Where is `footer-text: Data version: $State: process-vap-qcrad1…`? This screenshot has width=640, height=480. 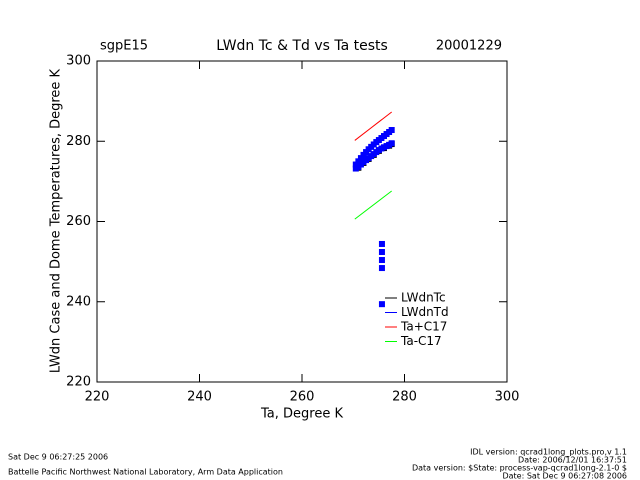 footer-text: Data version: $State: process-vap-qcrad1… is located at coordinates (519, 468).